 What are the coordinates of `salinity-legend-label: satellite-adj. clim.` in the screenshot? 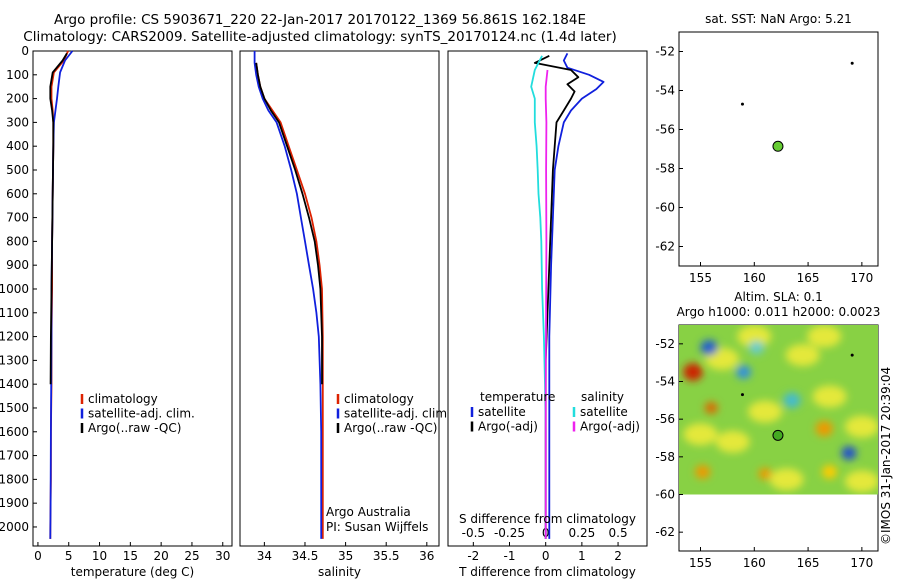 It's located at (397, 414).